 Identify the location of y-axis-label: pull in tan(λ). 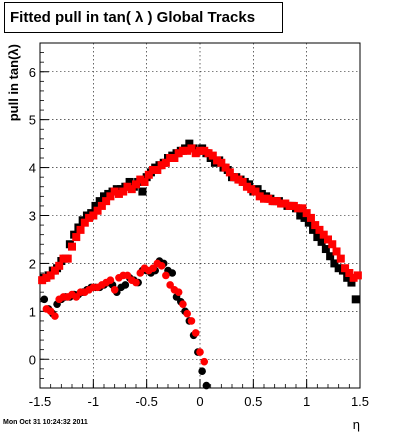
(13, 82).